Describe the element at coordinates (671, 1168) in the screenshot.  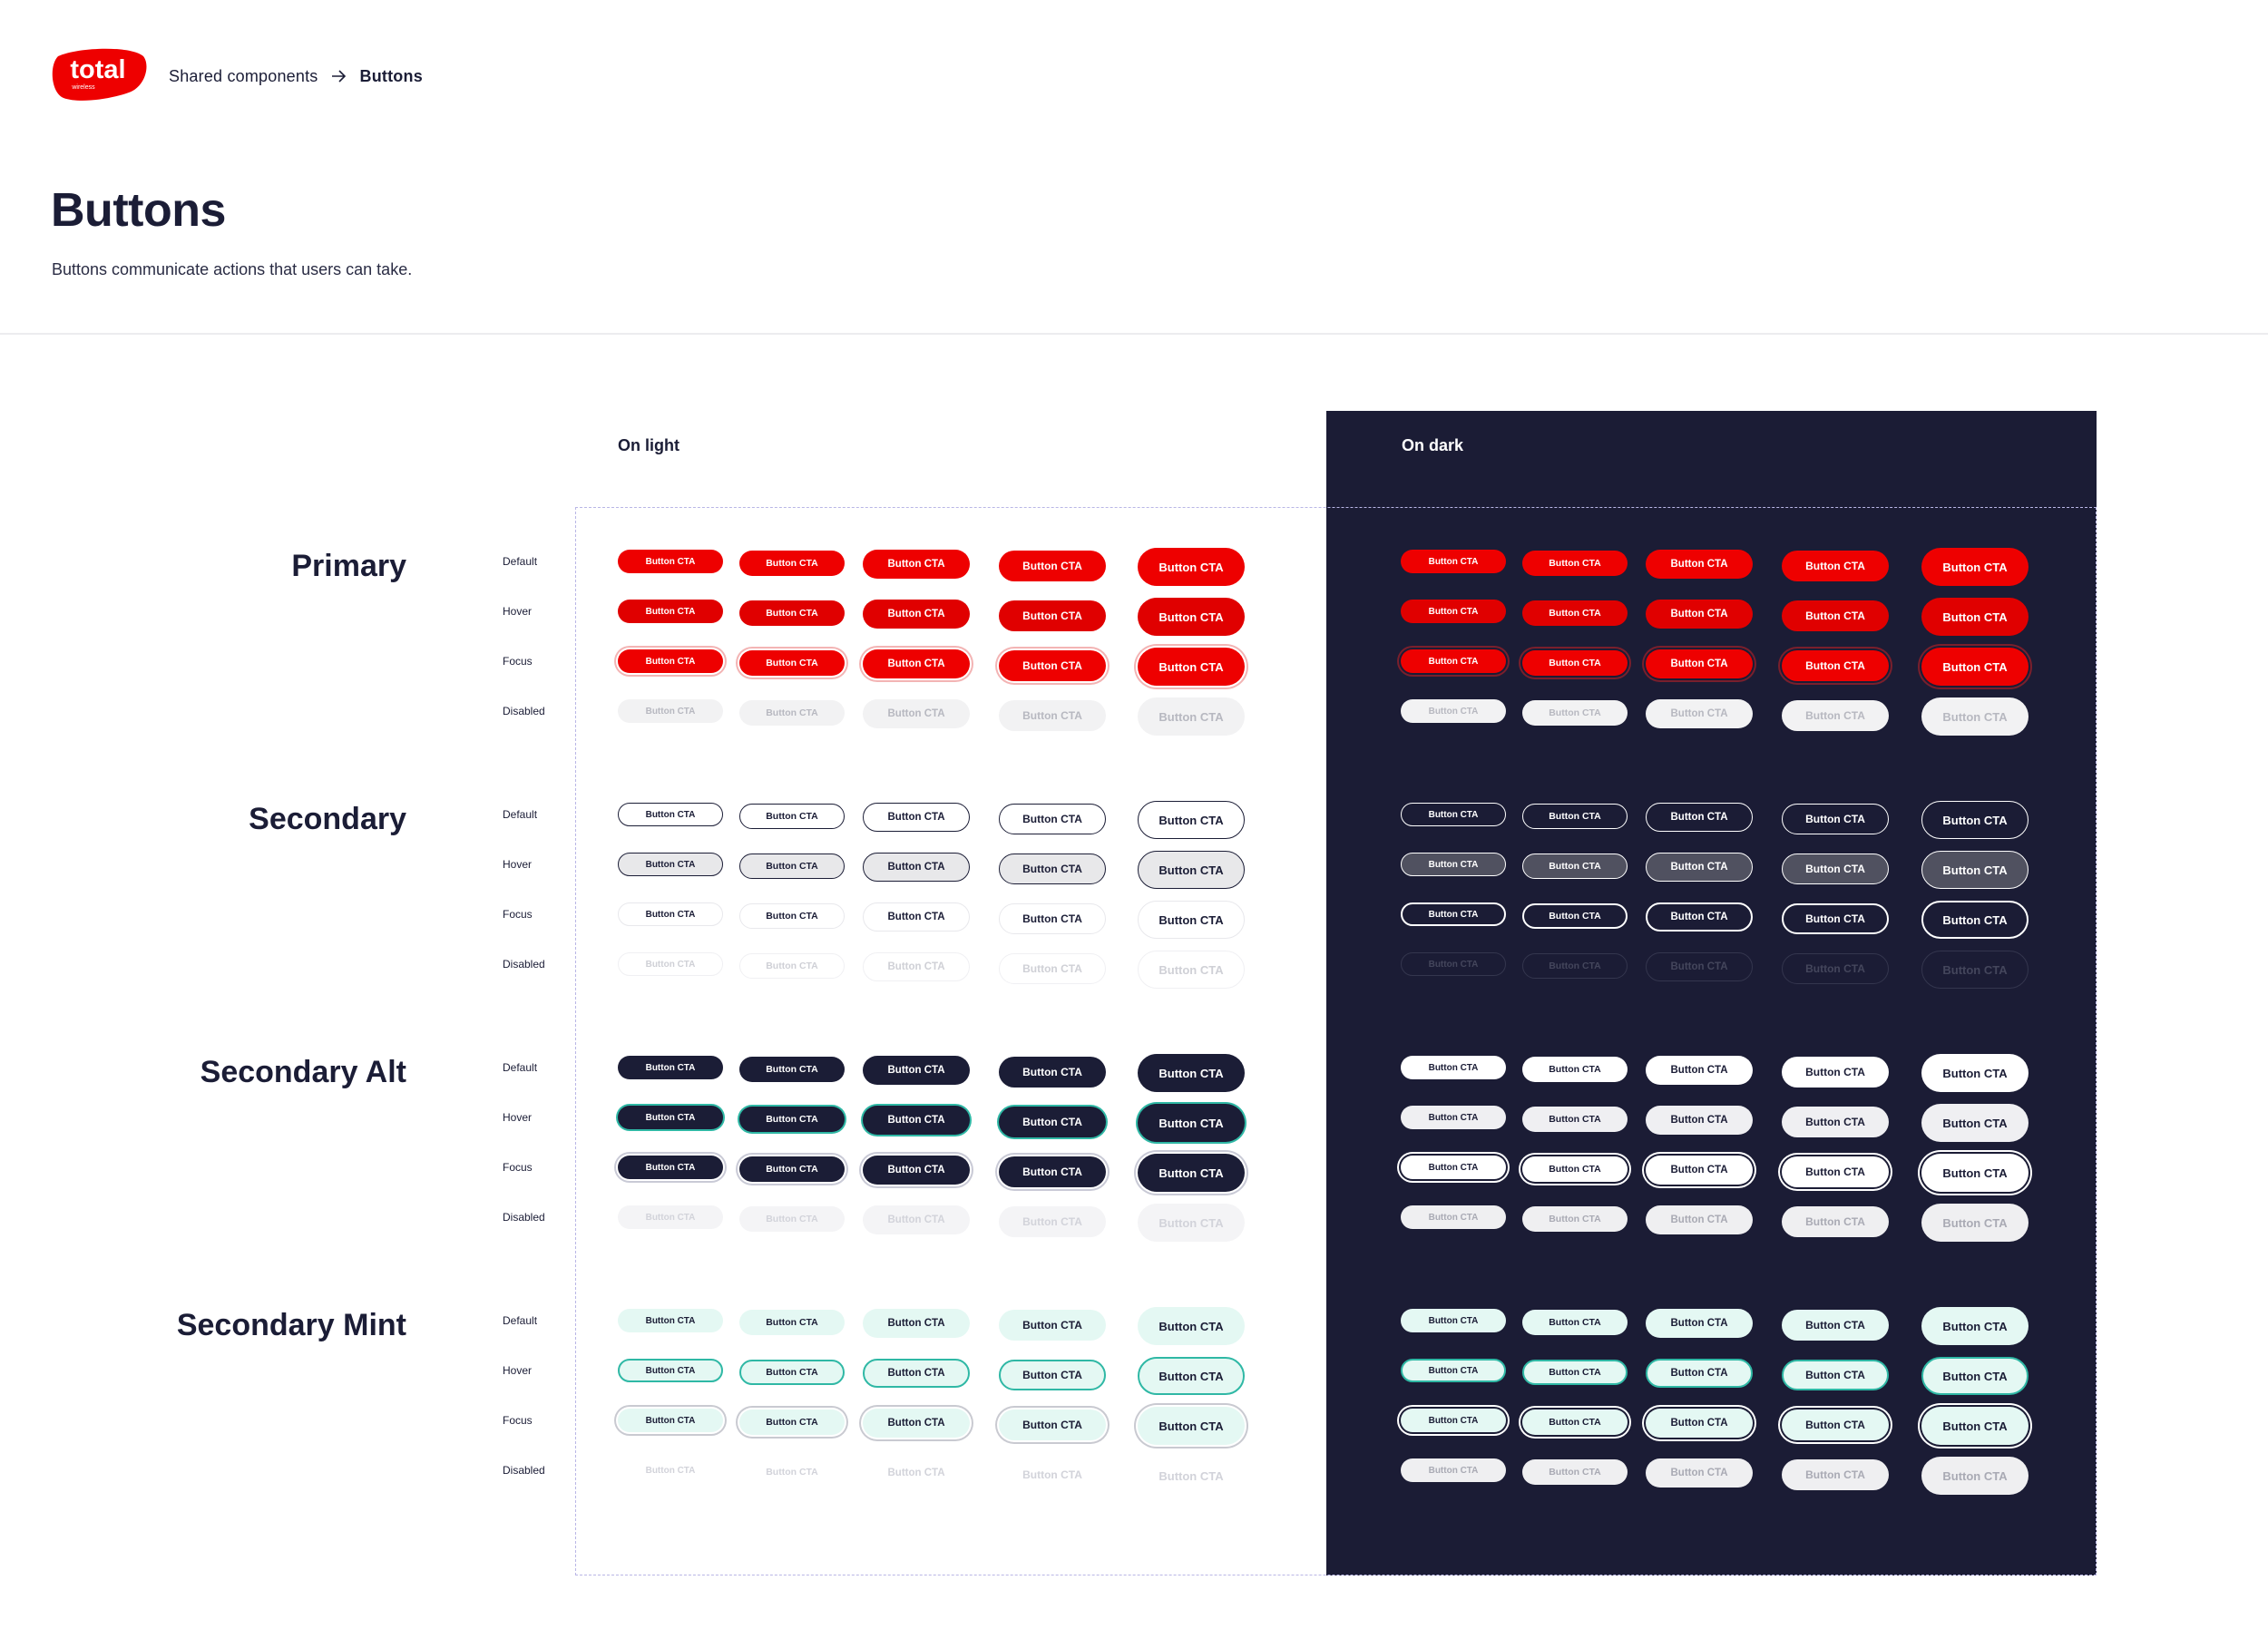
I see `secondary-alt-light-focus-button-xs: Button CTA` at that location.